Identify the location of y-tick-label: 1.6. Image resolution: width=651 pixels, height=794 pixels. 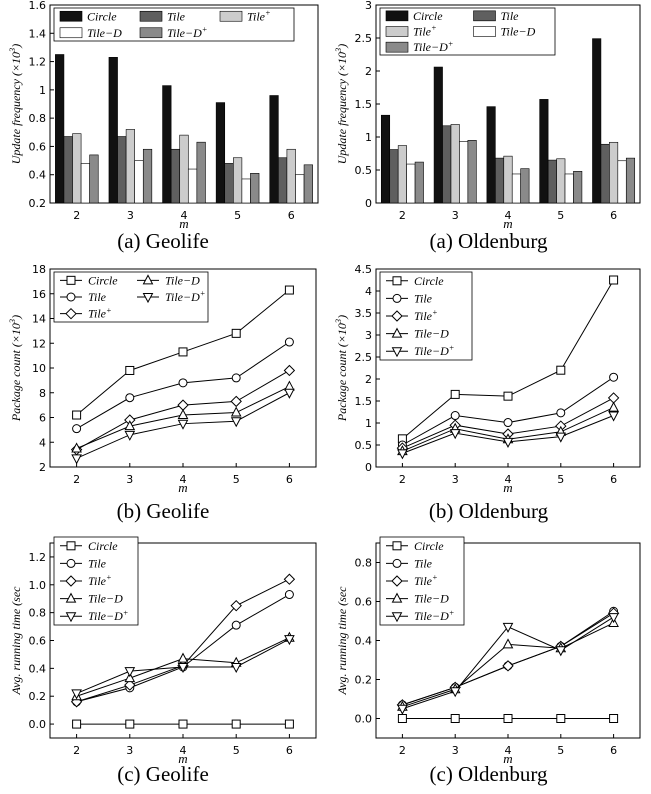
(38, 6).